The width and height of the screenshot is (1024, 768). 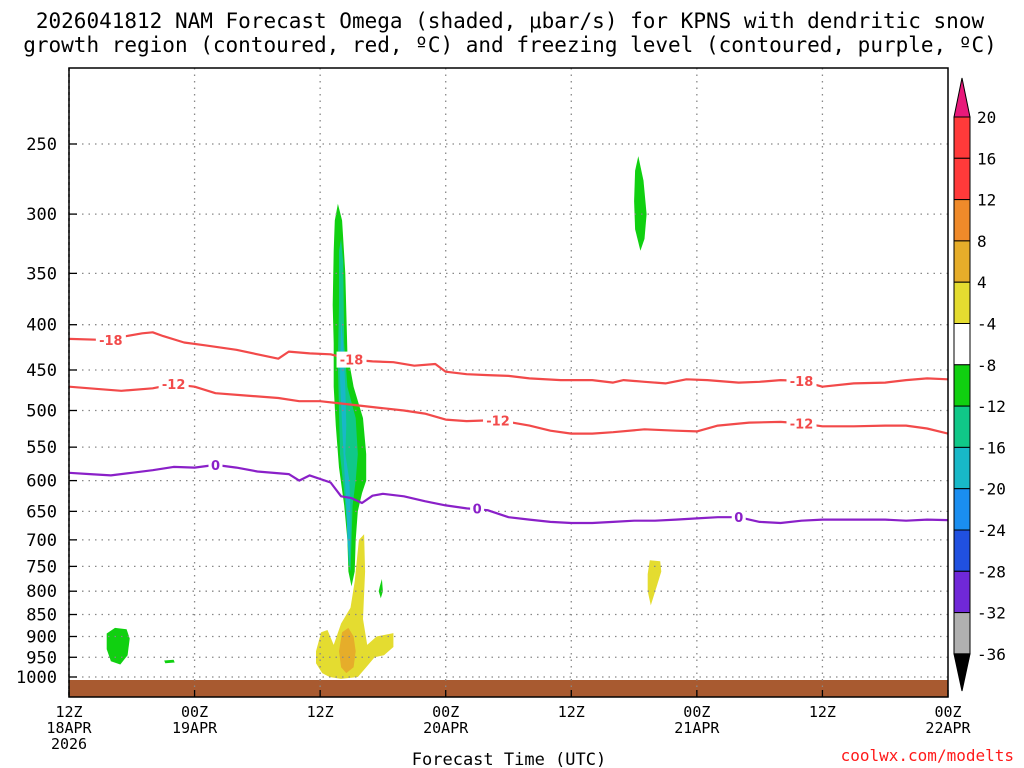 I want to click on omega-region-low-blob, so click(x=118, y=646).